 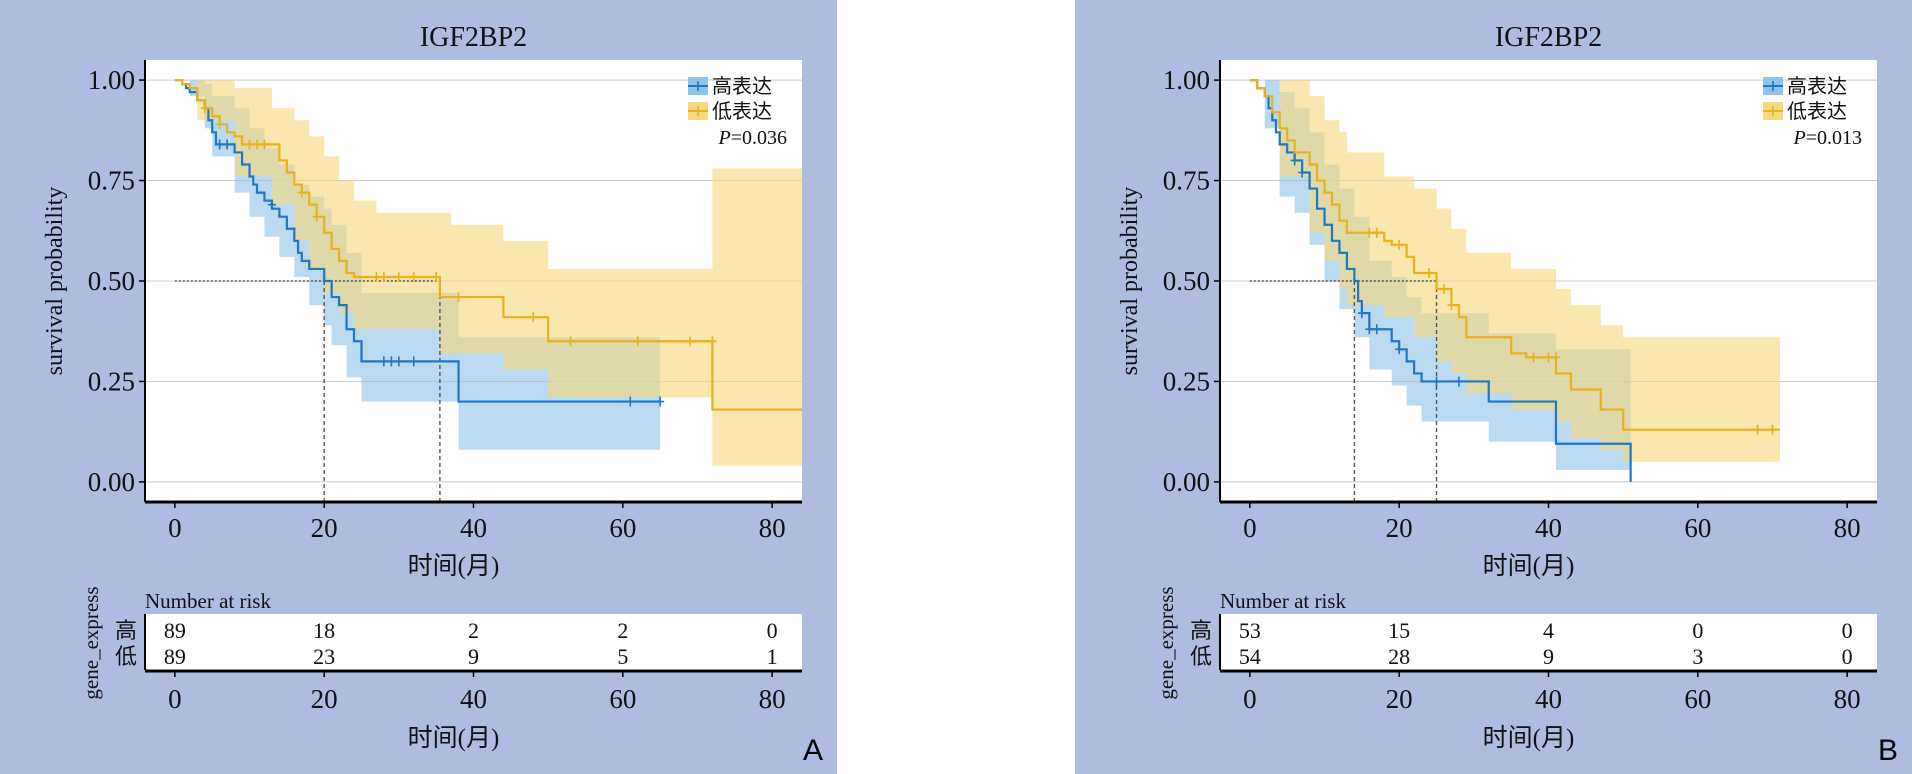 What do you see at coordinates (1529, 566) in the screenshot?
I see `x-axis-label: 时间(月)` at bounding box center [1529, 566].